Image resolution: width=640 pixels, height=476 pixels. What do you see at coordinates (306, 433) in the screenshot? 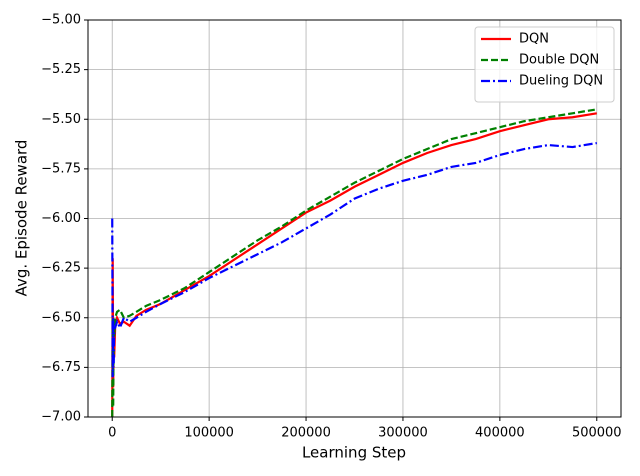
I see `x-tick-label: 200000` at bounding box center [306, 433].